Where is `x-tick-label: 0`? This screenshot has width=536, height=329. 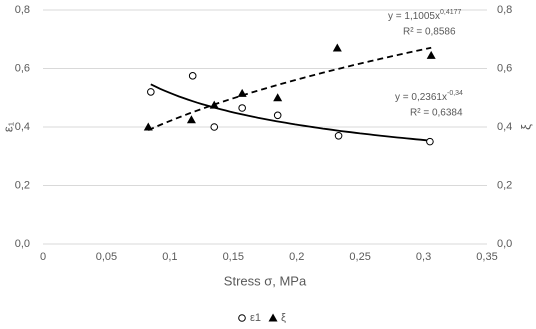
x-tick-label: 0 is located at coordinates (43, 257).